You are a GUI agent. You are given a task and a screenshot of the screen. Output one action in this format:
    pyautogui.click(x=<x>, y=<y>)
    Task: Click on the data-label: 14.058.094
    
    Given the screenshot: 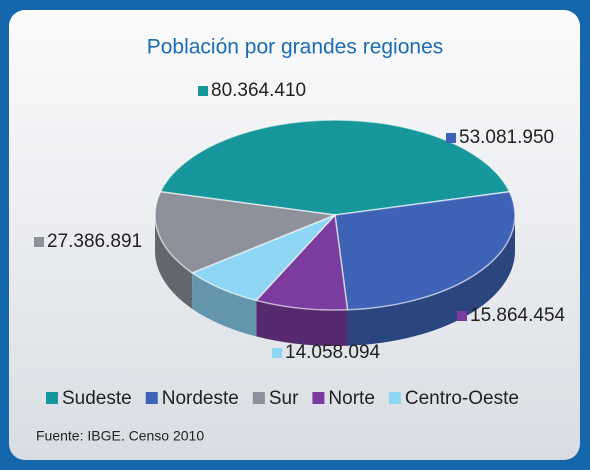 What is the action you would take?
    pyautogui.click(x=333, y=352)
    